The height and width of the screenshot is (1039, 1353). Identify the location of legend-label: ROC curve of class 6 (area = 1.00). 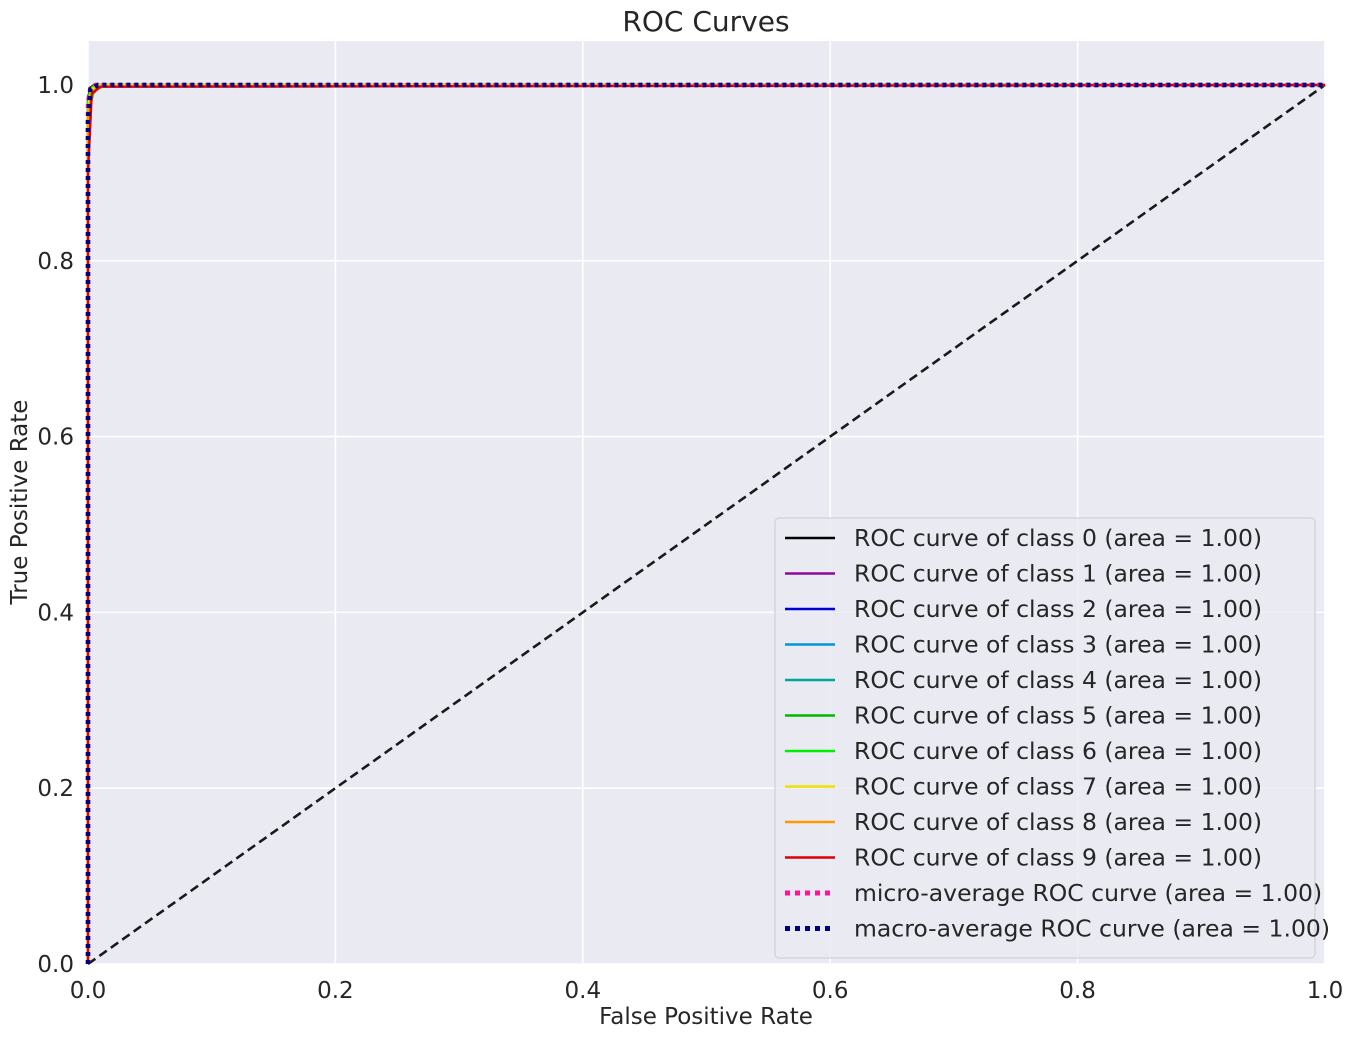
(1058, 751).